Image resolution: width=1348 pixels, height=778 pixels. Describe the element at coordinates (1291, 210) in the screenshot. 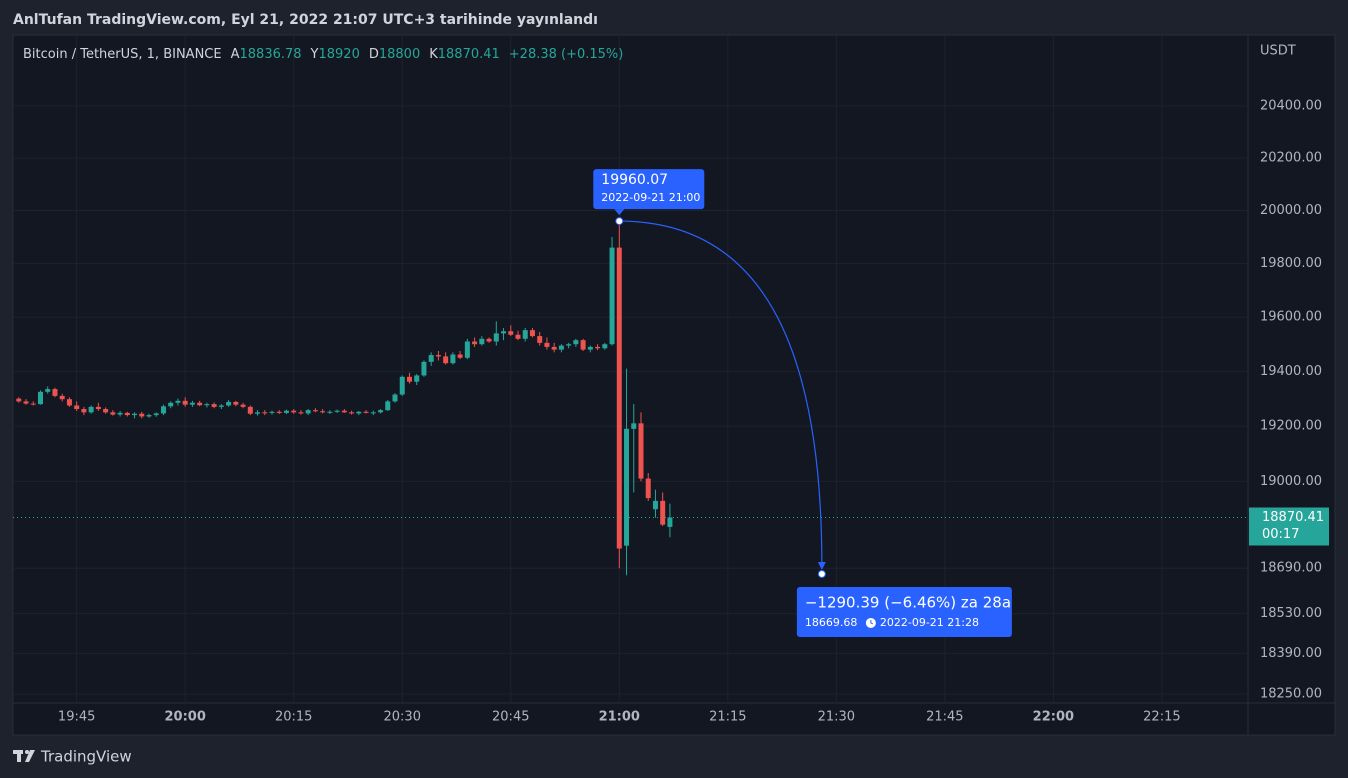

I see `y-tick-label: 20000.00` at that location.